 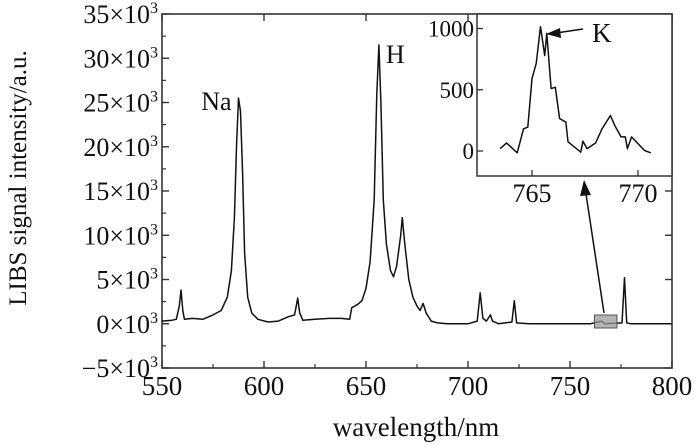 I want to click on inset-x-tick-label: 765, so click(x=532, y=193).